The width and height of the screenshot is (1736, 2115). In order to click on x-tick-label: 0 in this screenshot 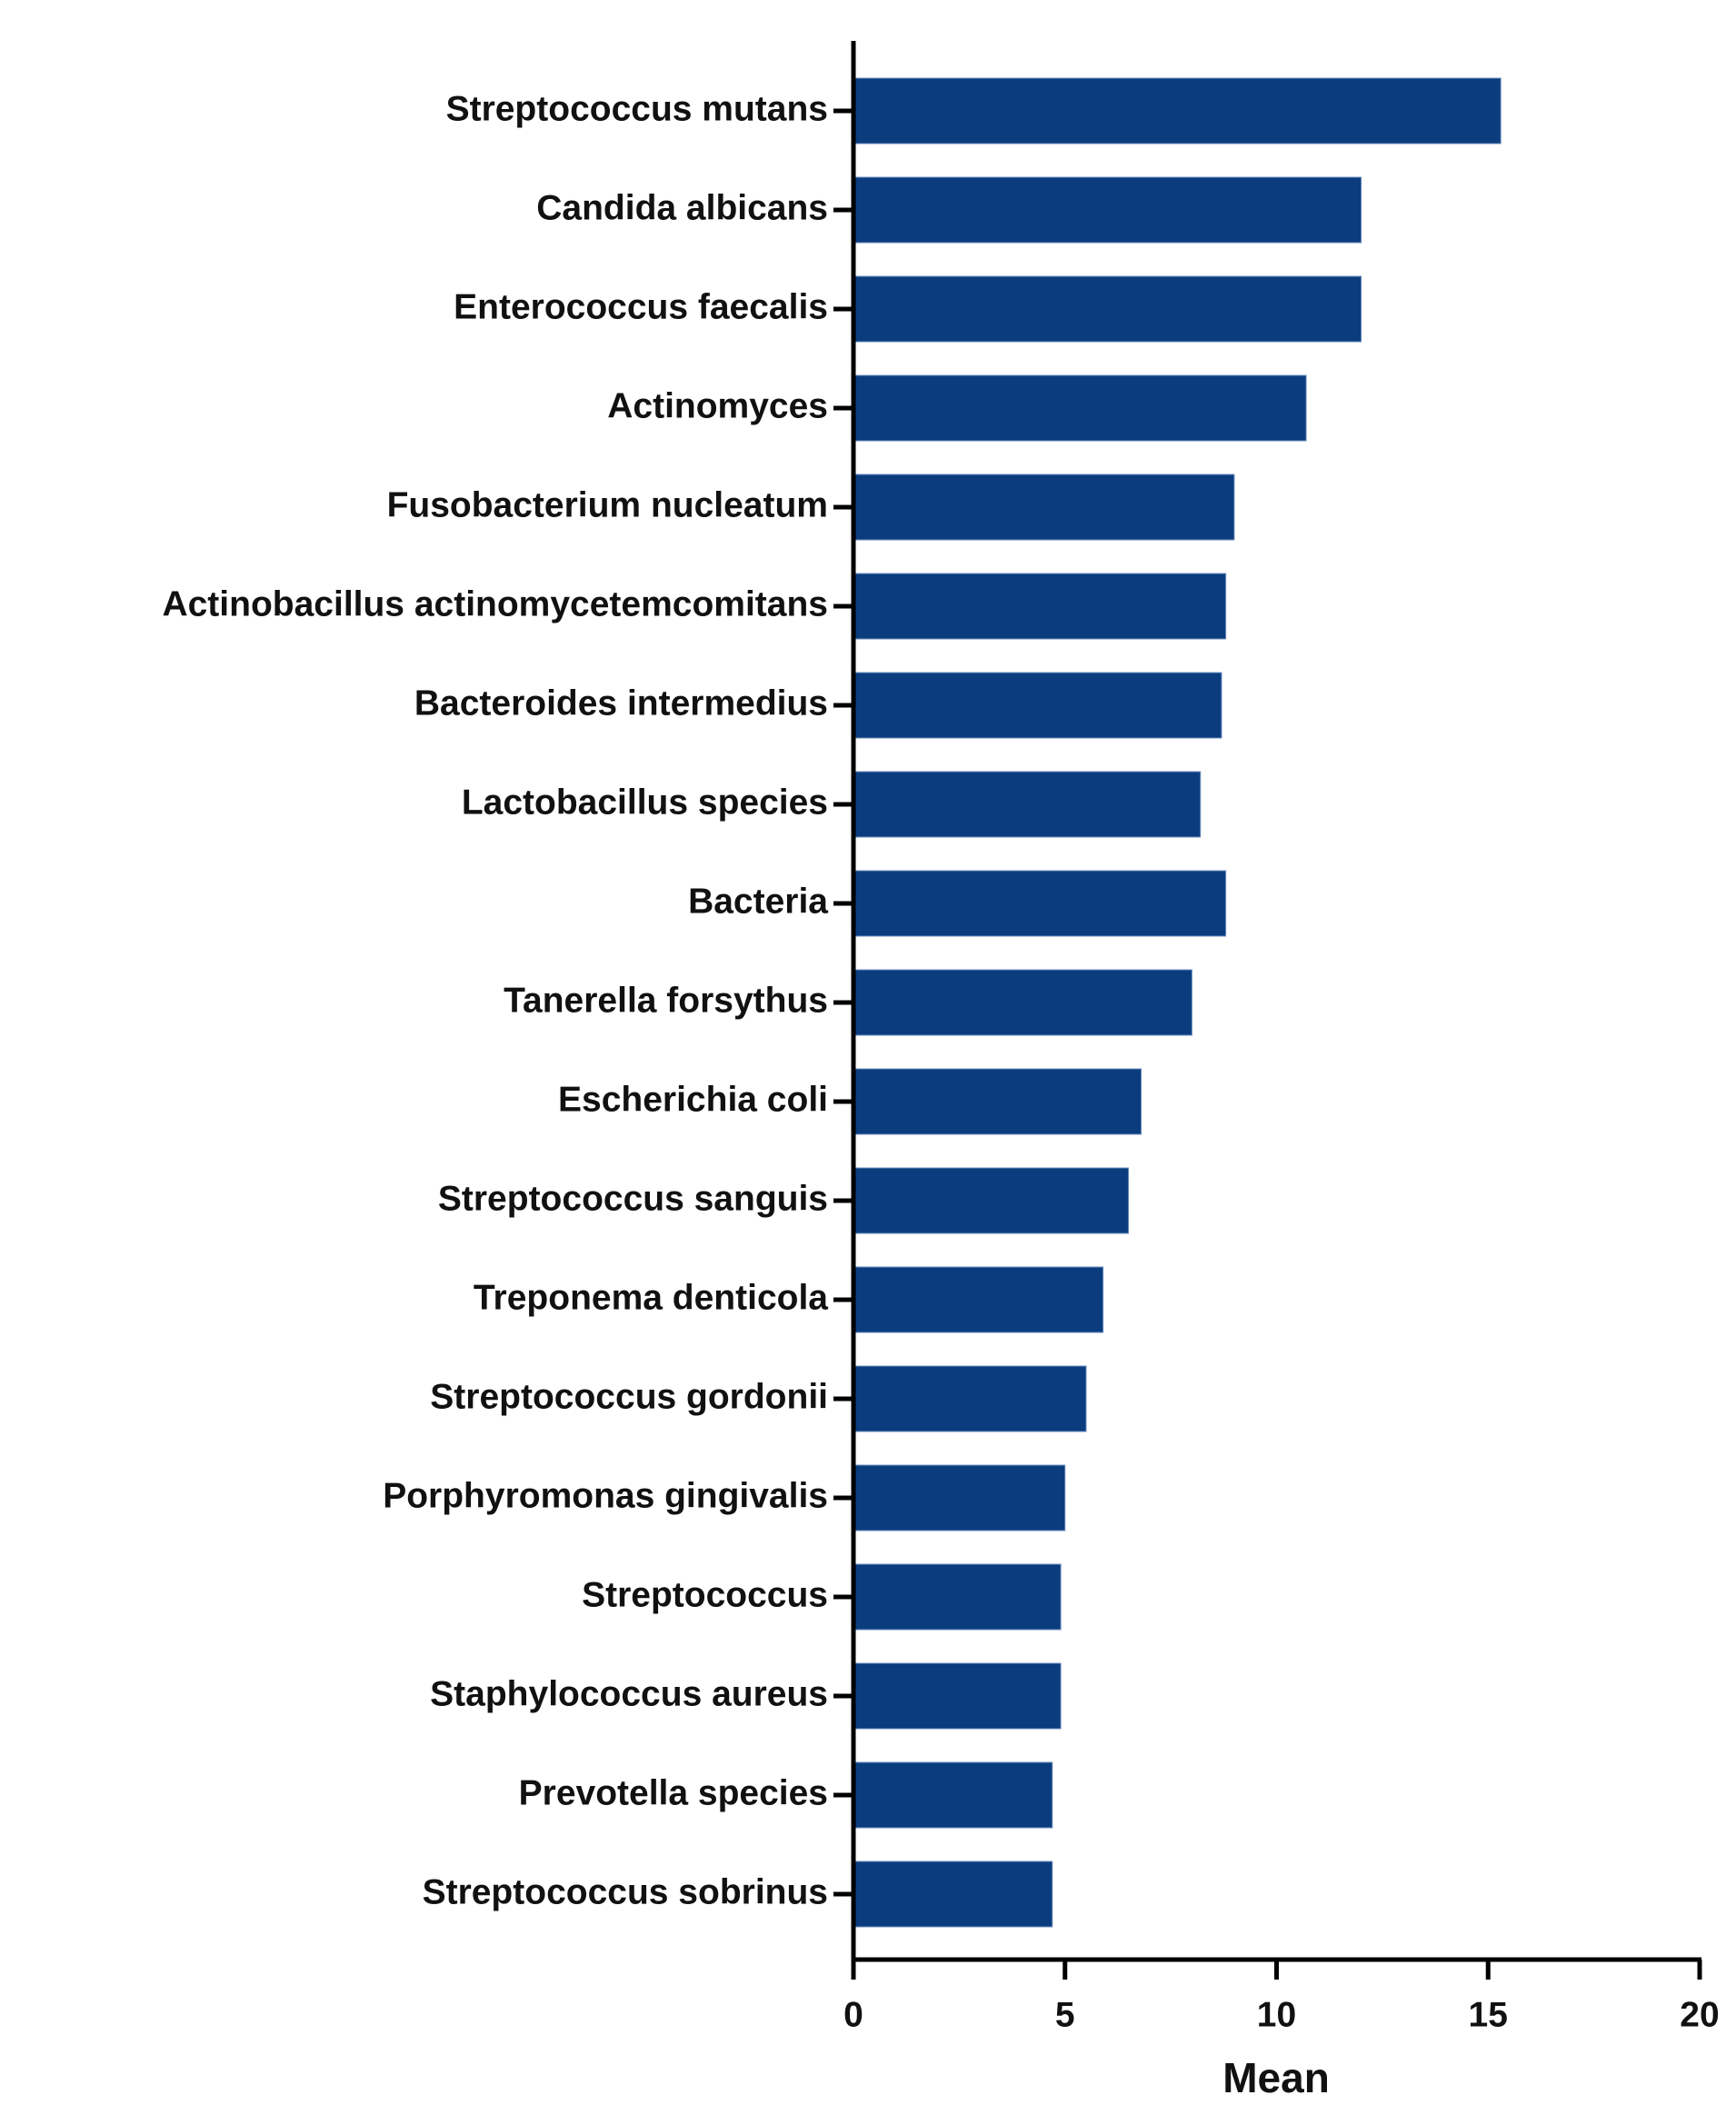, I will do `click(853, 2014)`.